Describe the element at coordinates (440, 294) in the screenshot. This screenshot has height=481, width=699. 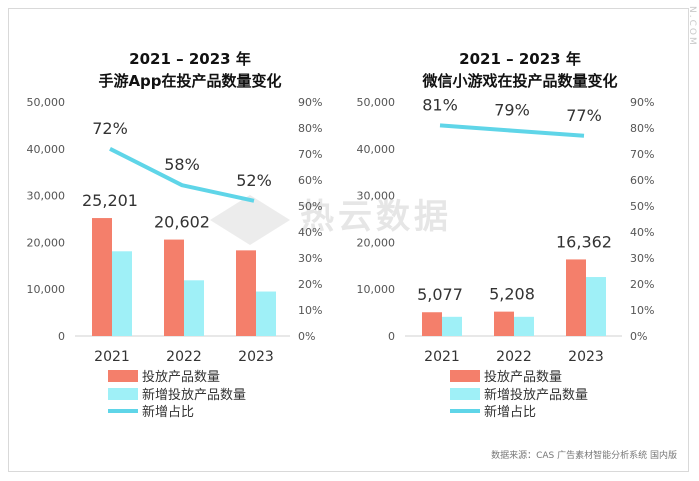
I see `bar-data-label: 5,077` at that location.